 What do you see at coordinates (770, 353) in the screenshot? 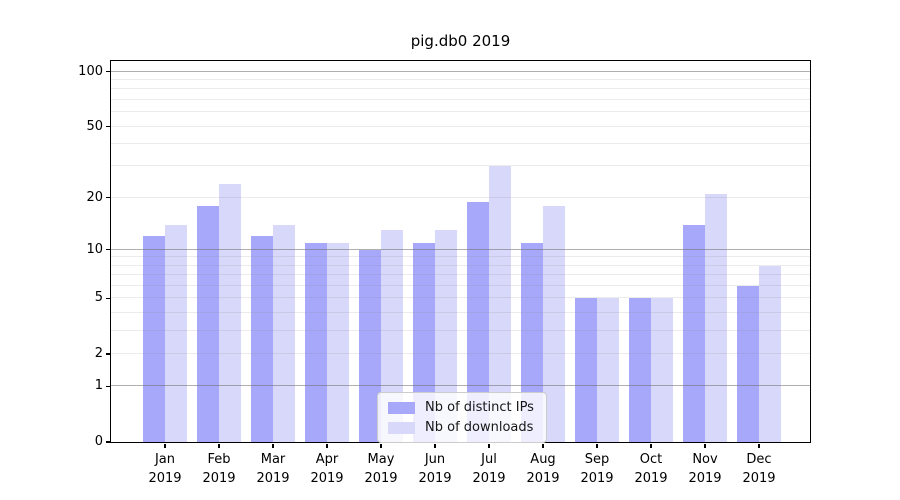
I see `bar-nb-of-downloads-dec` at bounding box center [770, 353].